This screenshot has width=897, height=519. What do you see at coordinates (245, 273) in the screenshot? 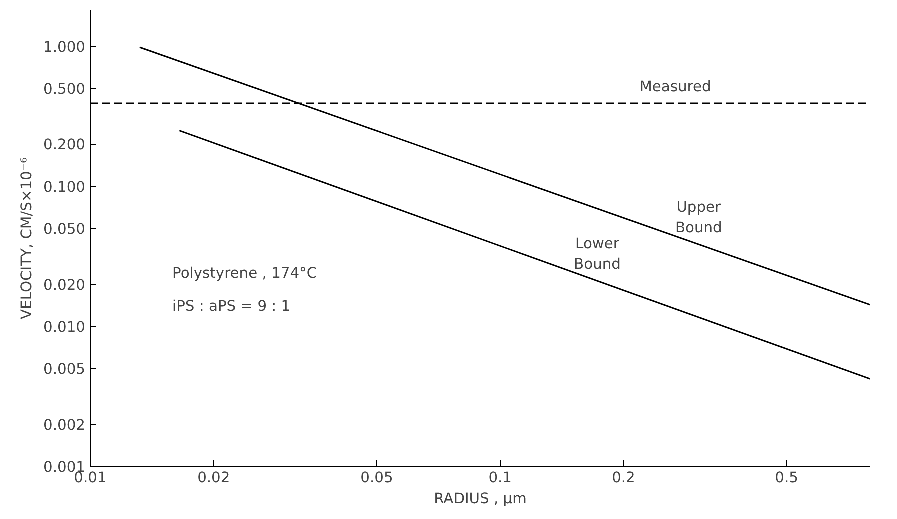
I see `annotation: Polystyrene , 174°C` at bounding box center [245, 273].